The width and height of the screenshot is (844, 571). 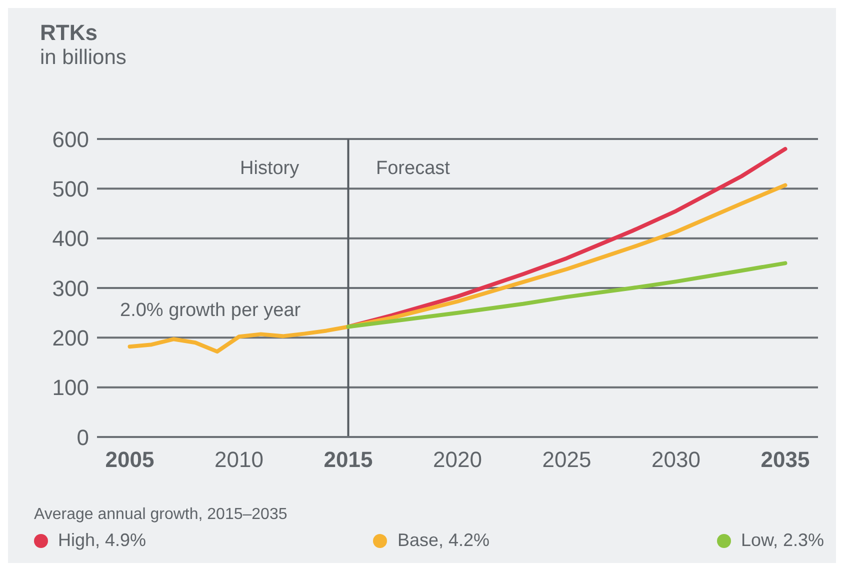 What do you see at coordinates (70, 387) in the screenshot?
I see `y-tick-label: 100` at bounding box center [70, 387].